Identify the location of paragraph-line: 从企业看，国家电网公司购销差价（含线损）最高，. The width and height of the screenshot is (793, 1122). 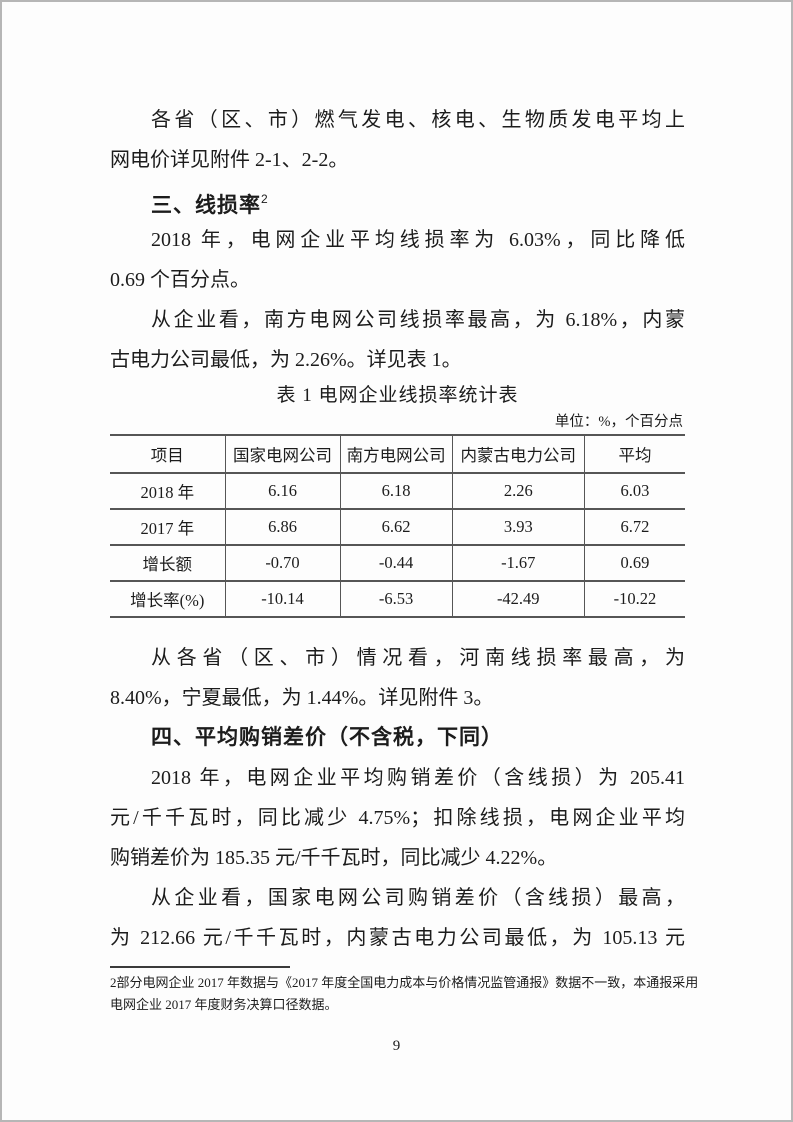
(418, 898).